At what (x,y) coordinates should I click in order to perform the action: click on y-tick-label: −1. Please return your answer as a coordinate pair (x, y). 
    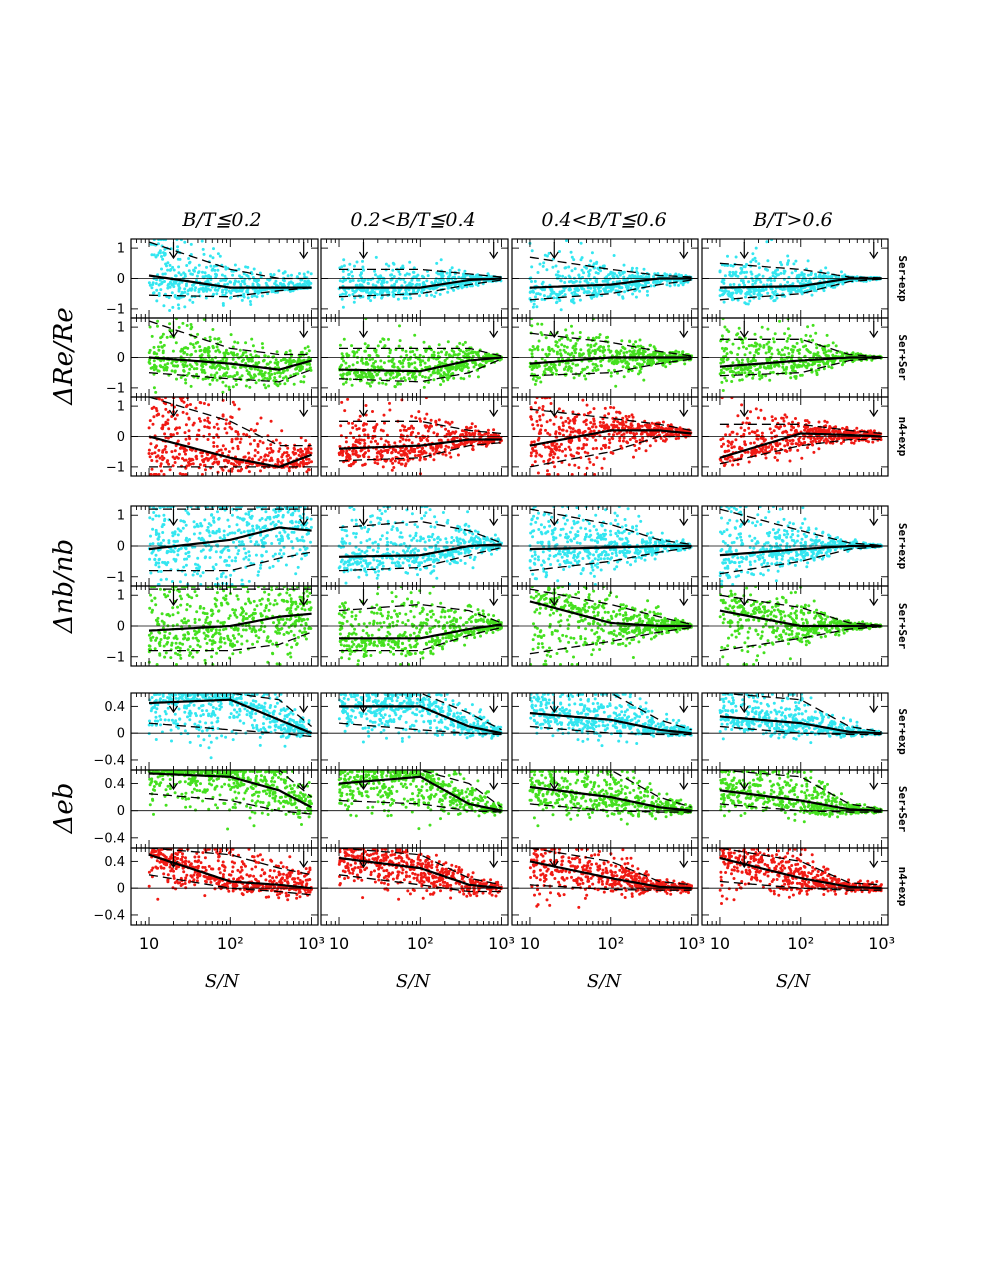
    Looking at the image, I should click on (115, 388).